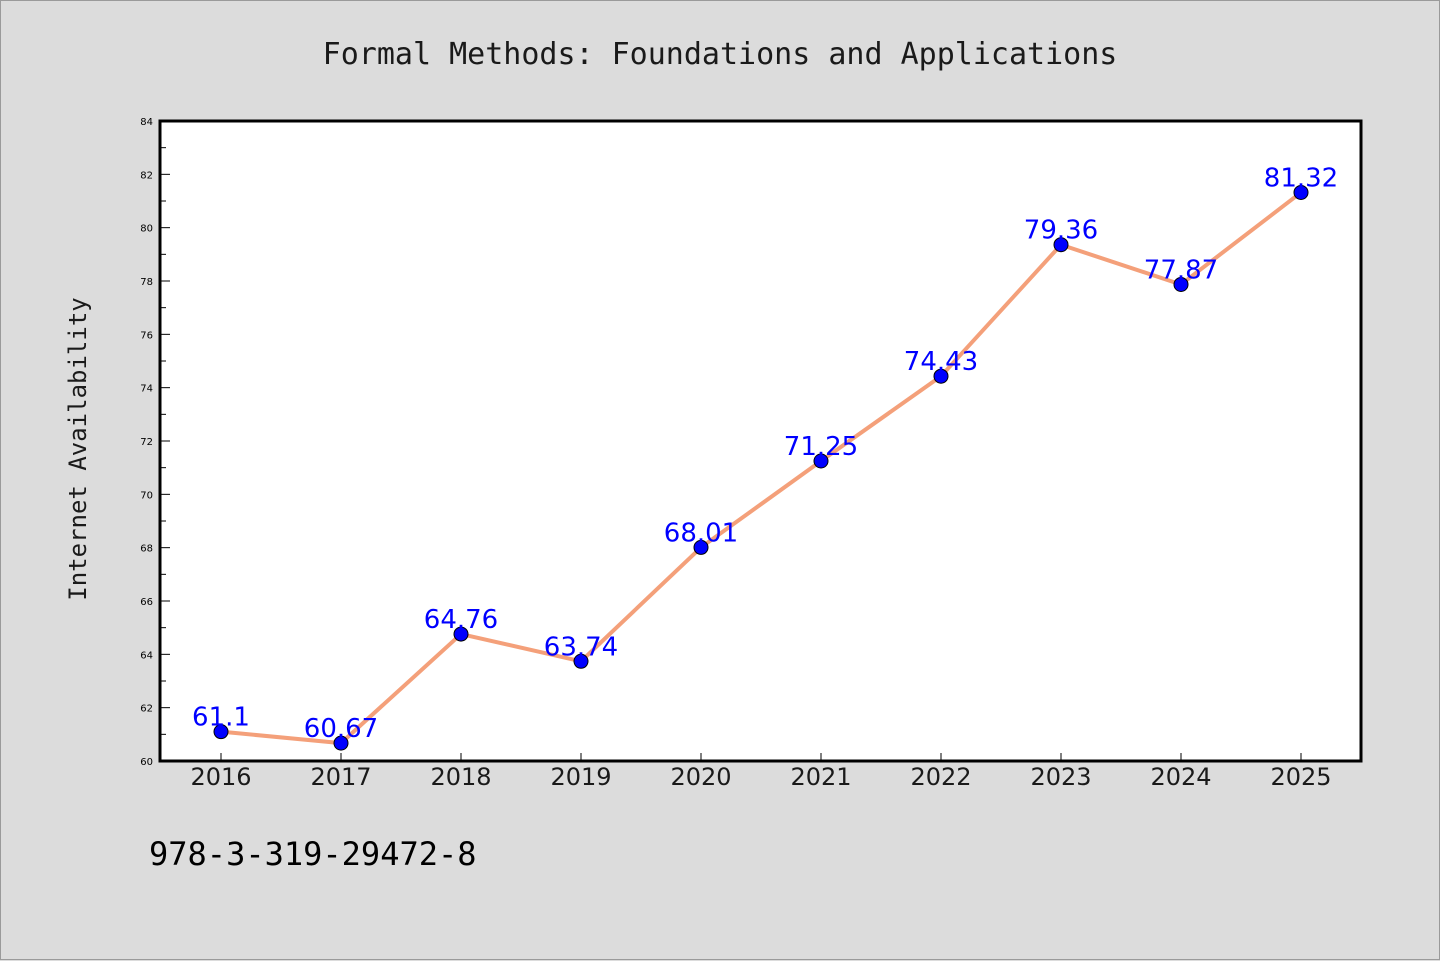  Describe the element at coordinates (341, 729) in the screenshot. I see `data-label: 60.67` at that location.